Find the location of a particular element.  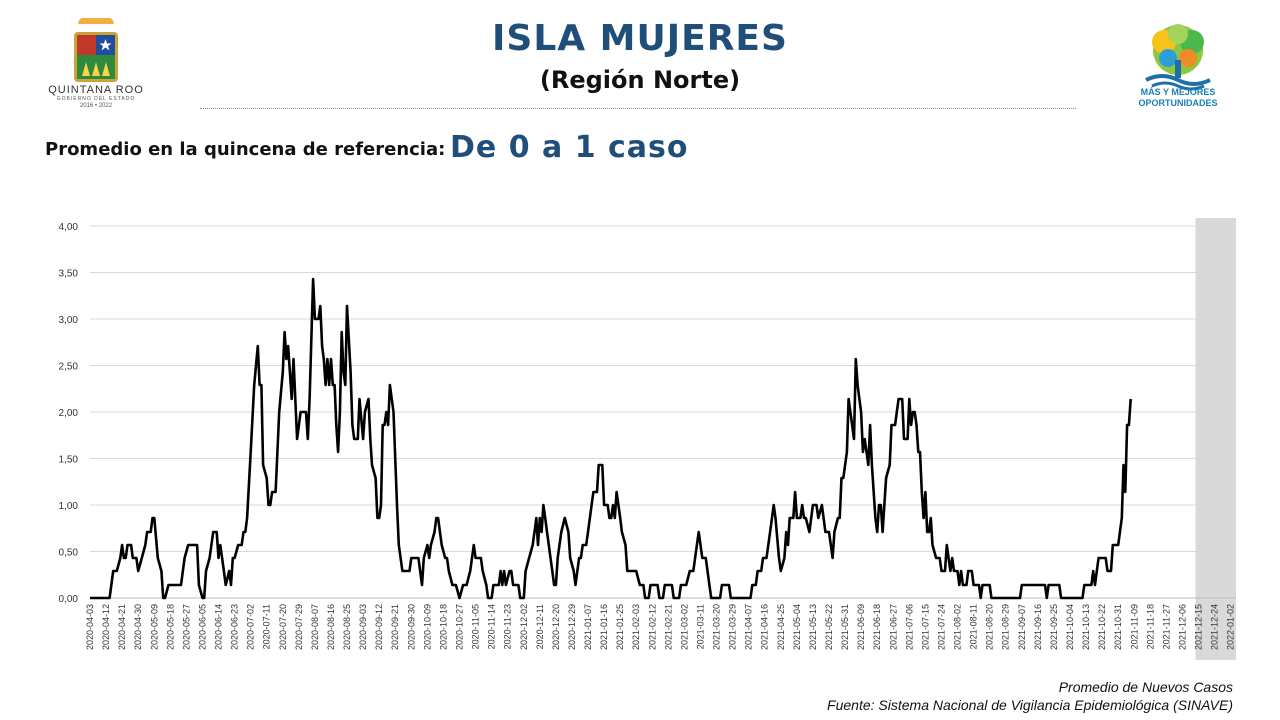

x-tick-label: 2020-07-02 is located at coordinates (251, 627).